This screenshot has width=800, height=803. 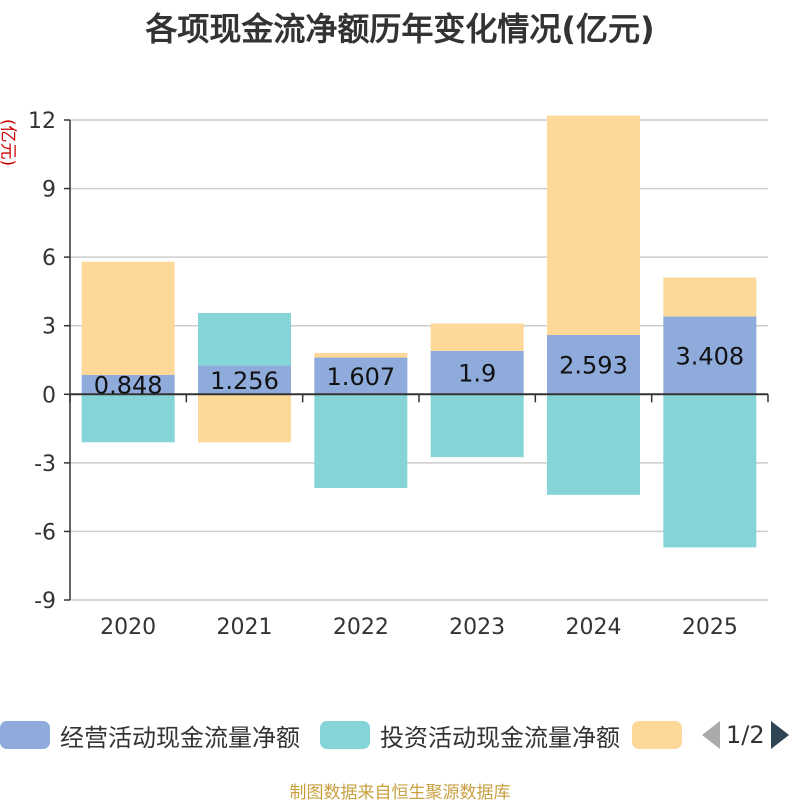 What do you see at coordinates (25, 735) in the screenshot?
I see `legend-swatch-operating` at bounding box center [25, 735].